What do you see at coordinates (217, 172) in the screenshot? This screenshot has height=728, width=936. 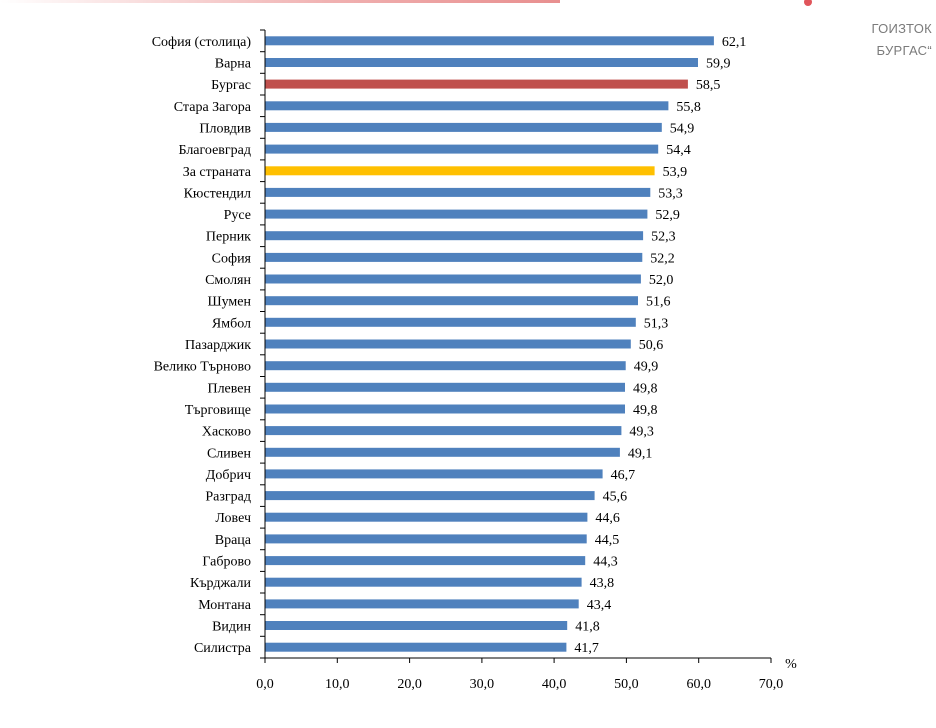 I see `category-label: За страната` at bounding box center [217, 172].